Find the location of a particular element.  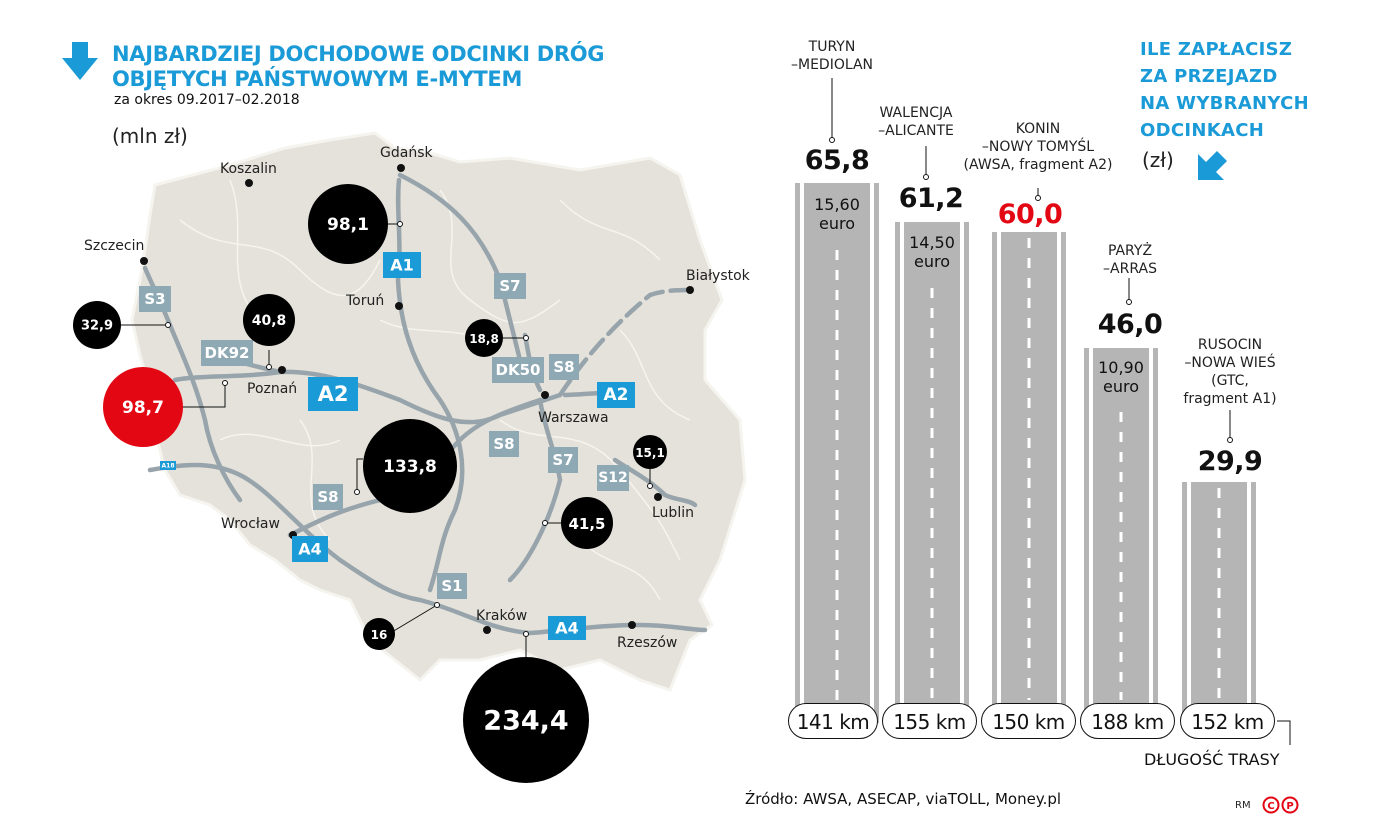

map-period: za okres 09.2017–02.2018 is located at coordinates (207, 100).